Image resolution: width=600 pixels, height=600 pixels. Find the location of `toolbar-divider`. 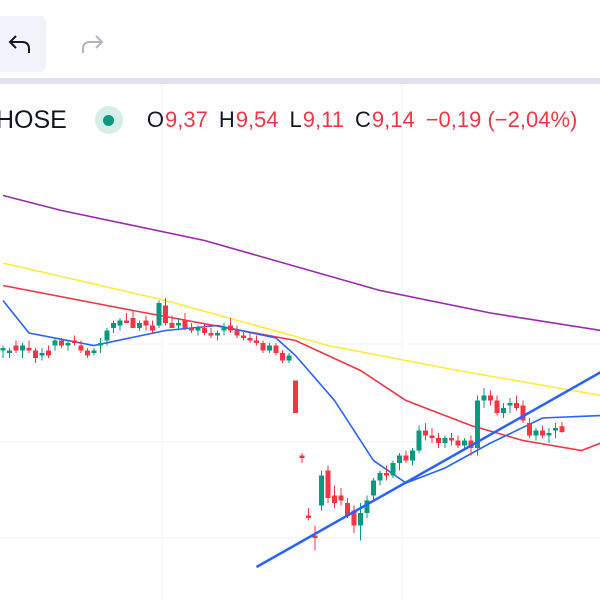

toolbar-divider is located at coordinates (300, 81).